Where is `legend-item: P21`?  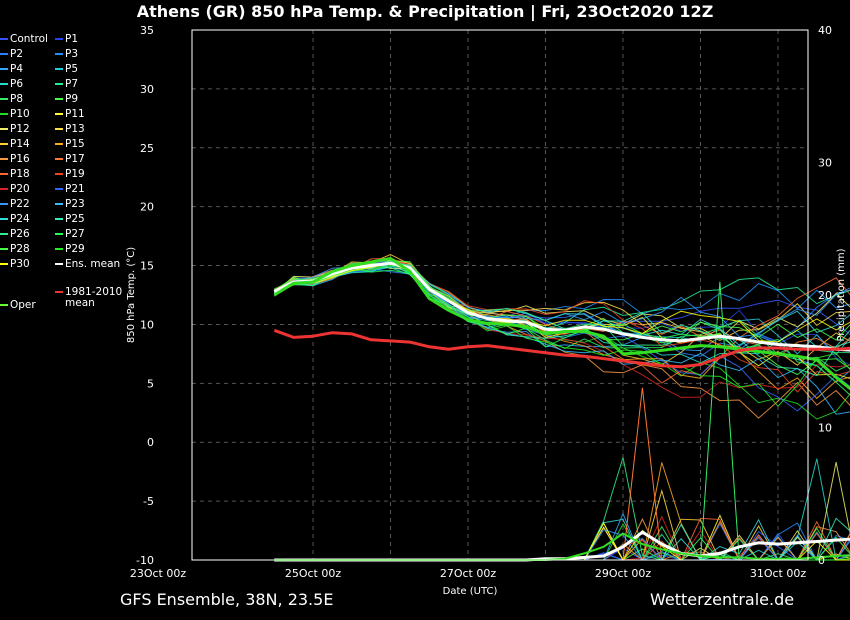 legend-item: P21 is located at coordinates (70, 189).